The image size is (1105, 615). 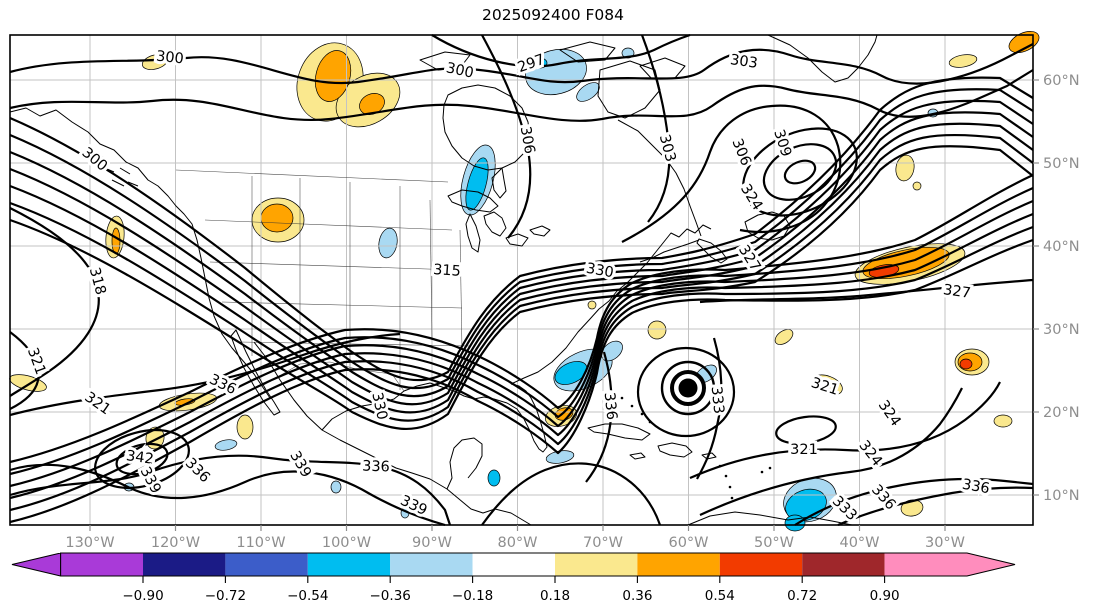 What do you see at coordinates (472, 596) in the screenshot?
I see `colorbar-tick-label: −0.18` at bounding box center [472, 596].